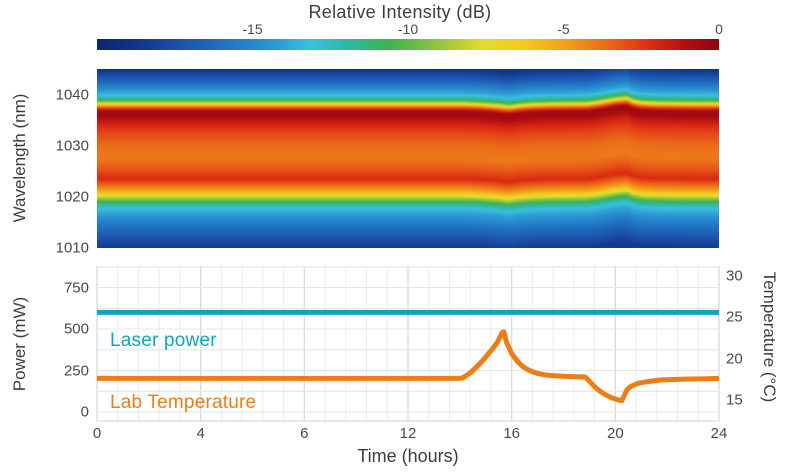 Image resolution: width=800 pixels, height=472 pixels. Describe the element at coordinates (769, 337) in the screenshot. I see `temperature-ylabel: Temperature (°C)` at that location.